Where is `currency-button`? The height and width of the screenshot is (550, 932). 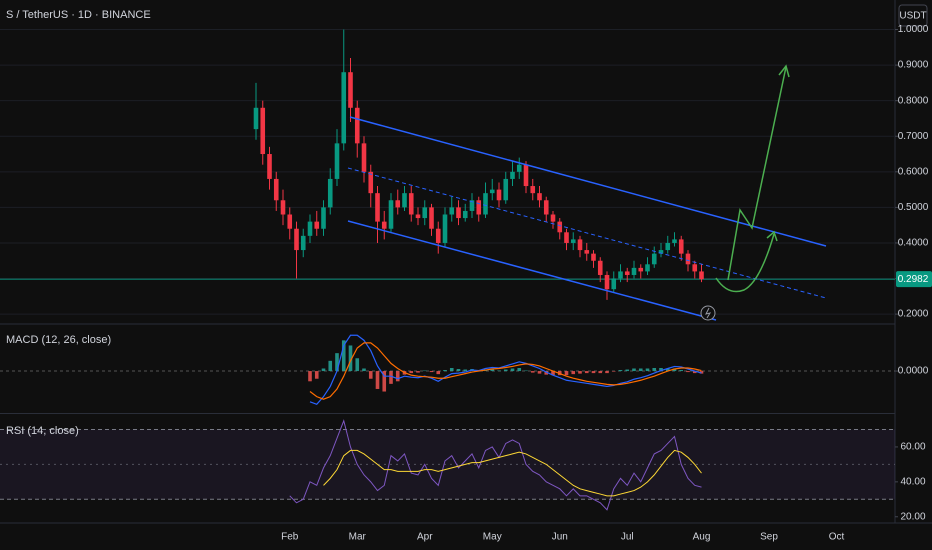 currency-button is located at coordinates (913, 15).